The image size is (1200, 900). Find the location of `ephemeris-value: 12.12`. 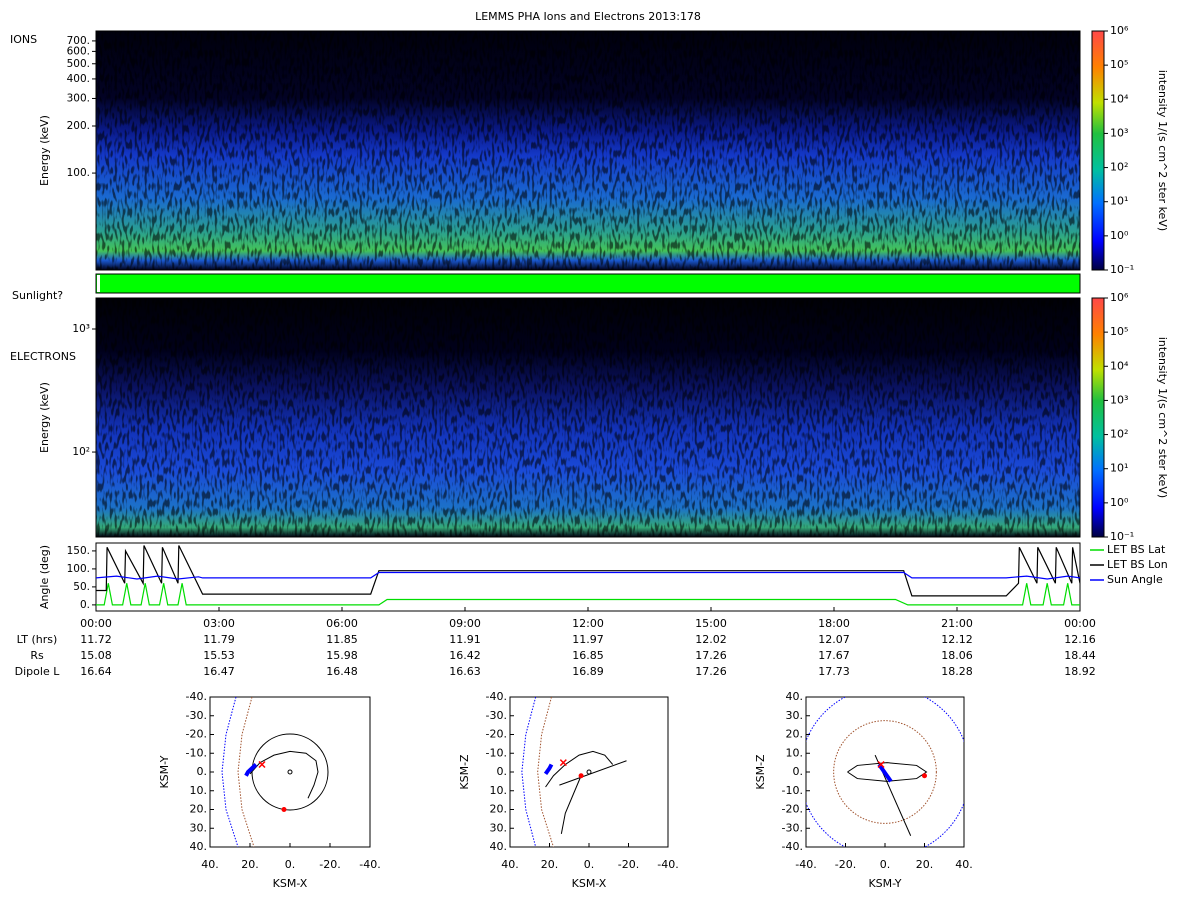

ephemeris-value: 12.12 is located at coordinates (957, 639).